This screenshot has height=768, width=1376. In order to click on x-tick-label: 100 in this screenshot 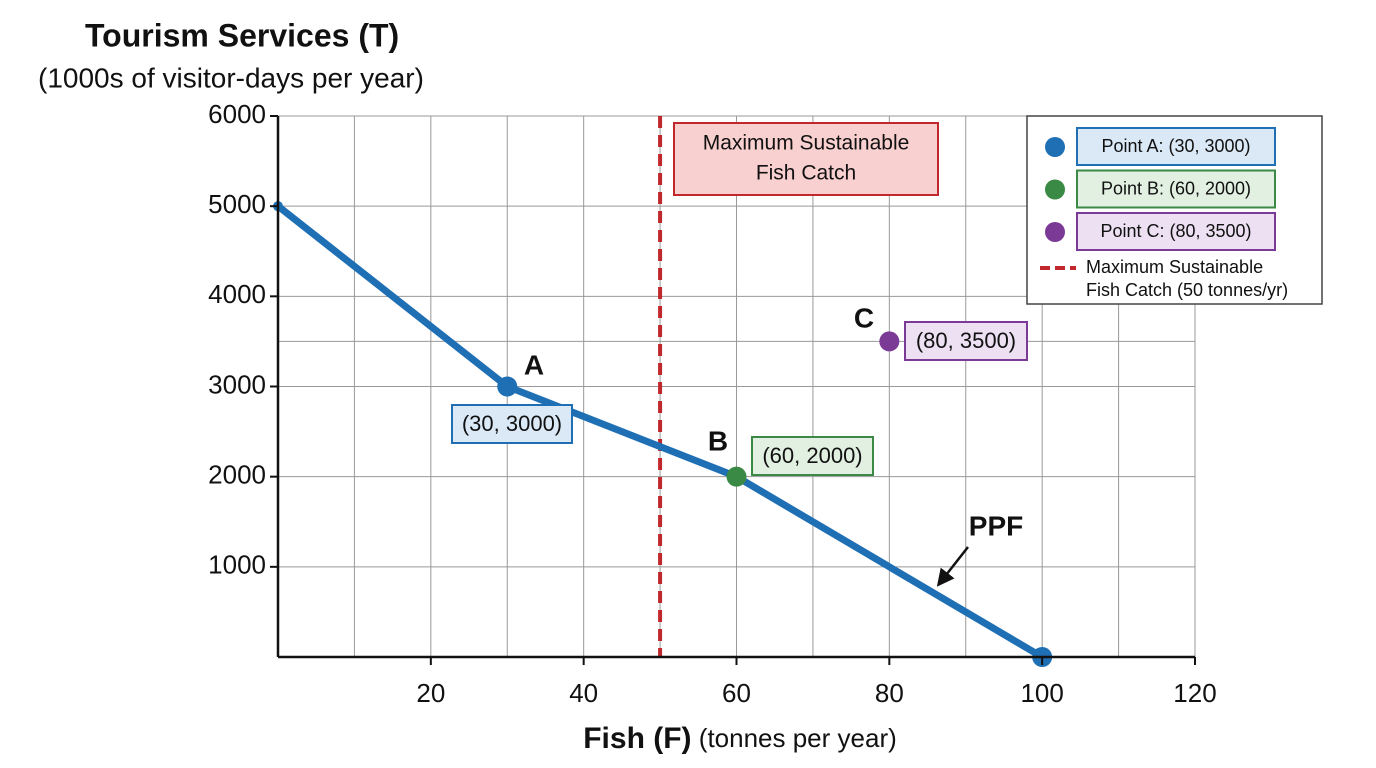, I will do `click(1041, 693)`.